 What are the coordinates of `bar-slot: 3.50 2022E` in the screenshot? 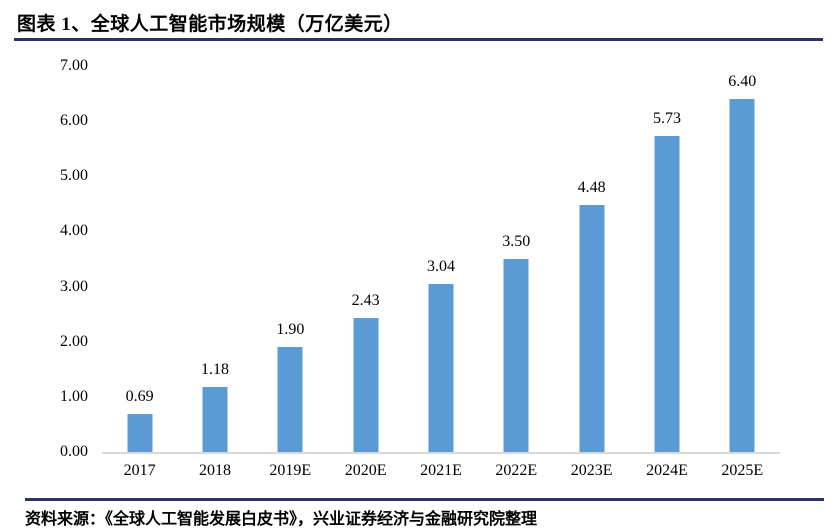 It's located at (516, 273).